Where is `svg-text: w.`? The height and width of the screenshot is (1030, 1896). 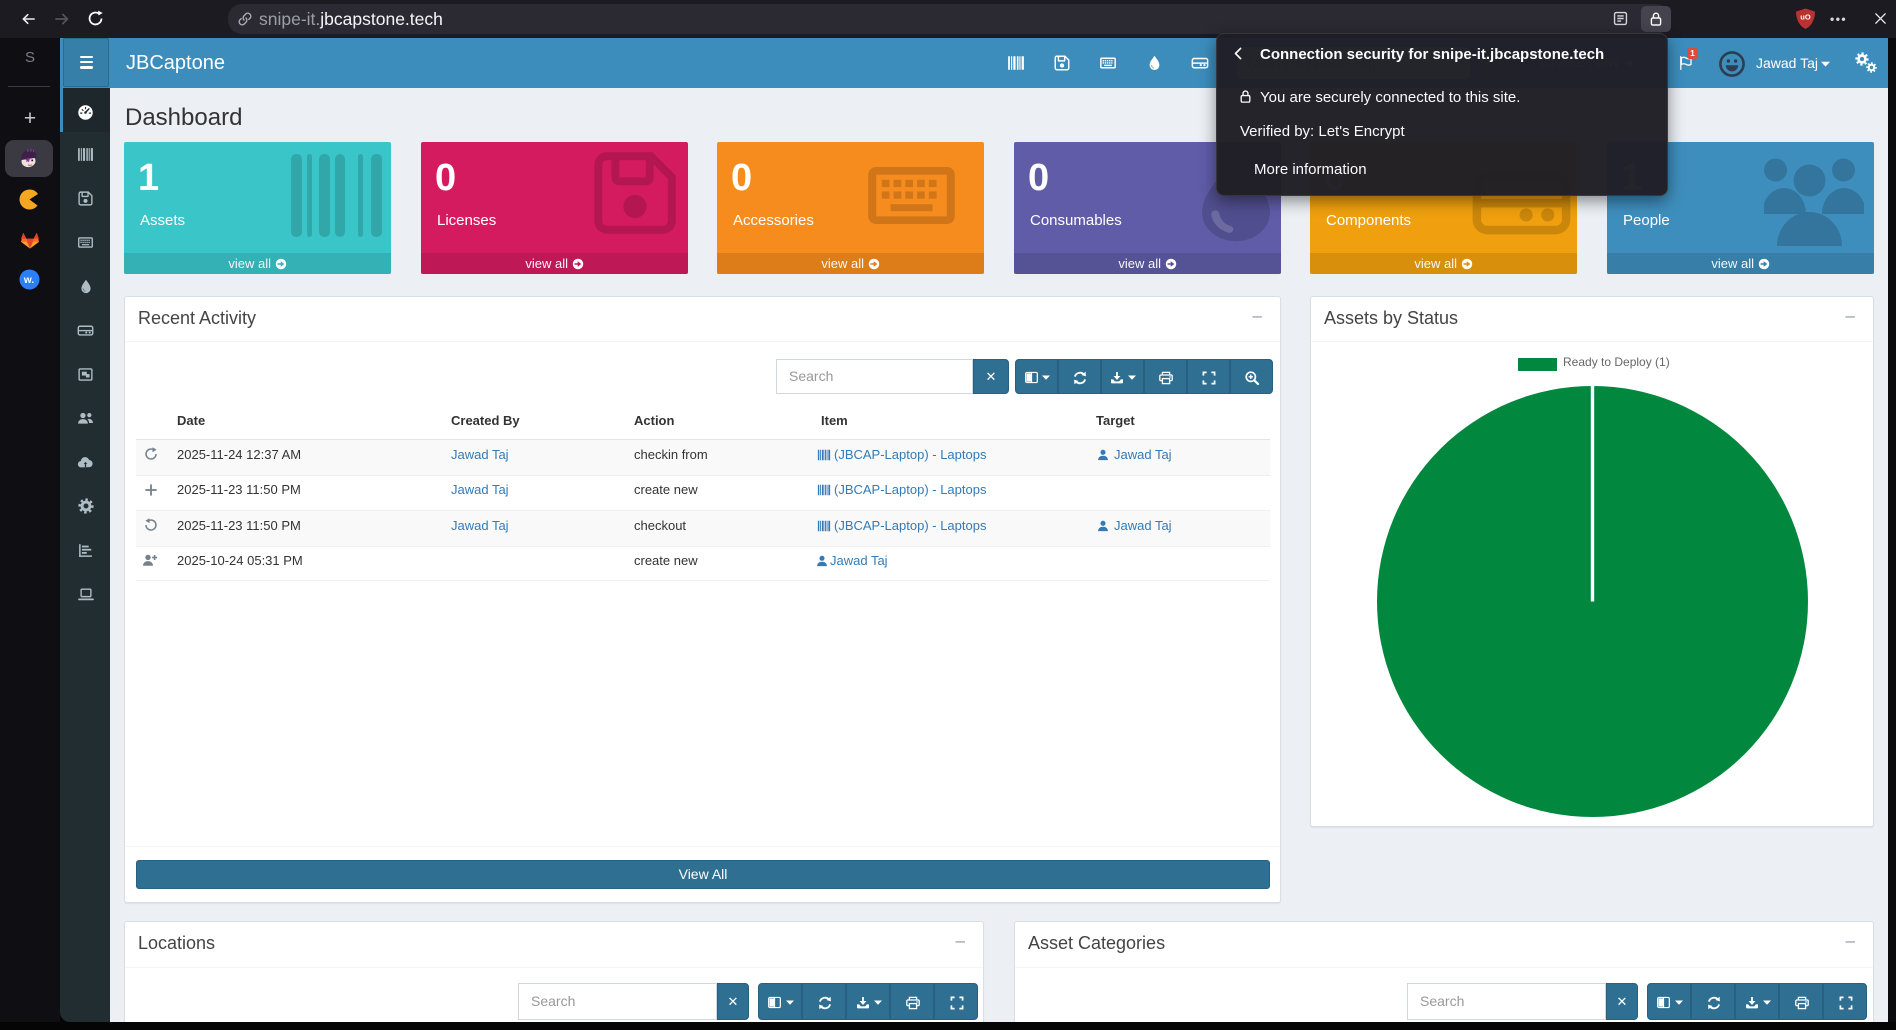 svg-text: w. is located at coordinates (28, 280).